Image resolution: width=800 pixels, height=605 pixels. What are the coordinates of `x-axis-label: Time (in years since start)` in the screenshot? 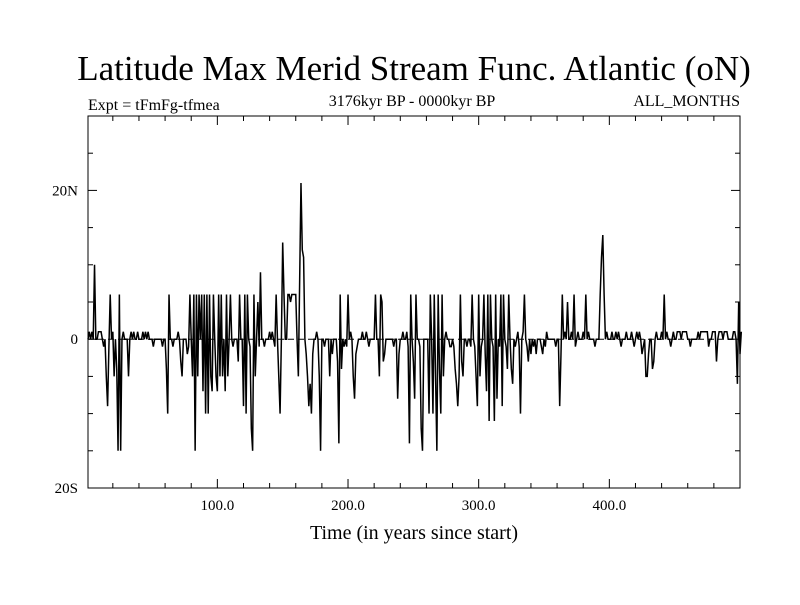 It's located at (414, 533).